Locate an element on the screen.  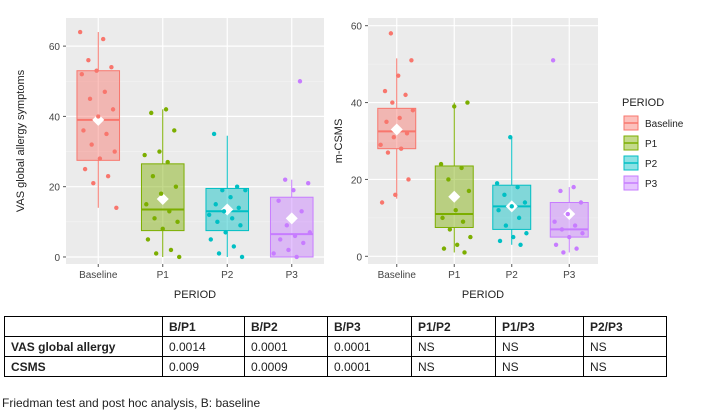
table-header-cell: P1/P2 is located at coordinates (453, 326).